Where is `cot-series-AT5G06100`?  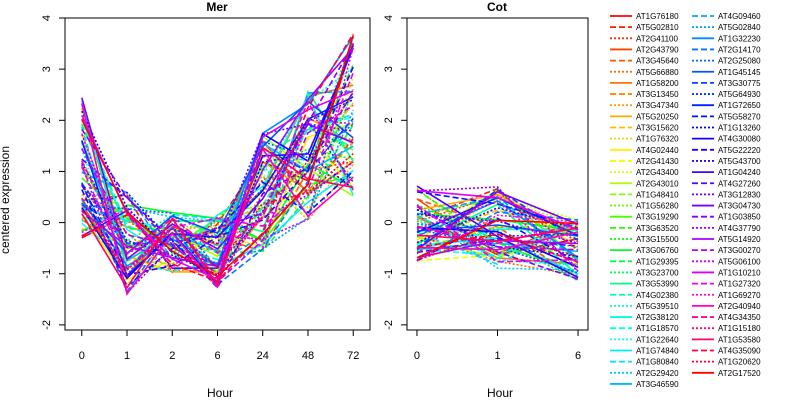 cot-series-AT5G06100 is located at coordinates (497, 234).